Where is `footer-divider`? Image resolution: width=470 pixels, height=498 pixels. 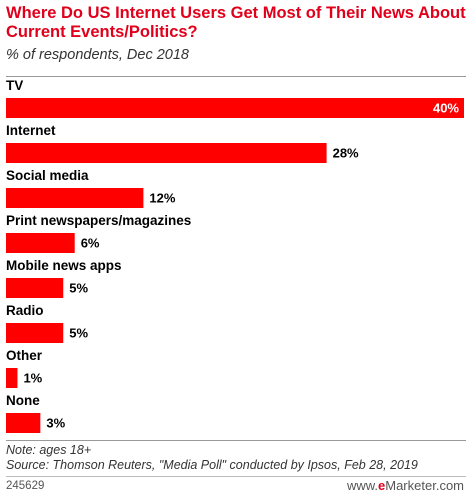
footer-divider is located at coordinates (236, 476).